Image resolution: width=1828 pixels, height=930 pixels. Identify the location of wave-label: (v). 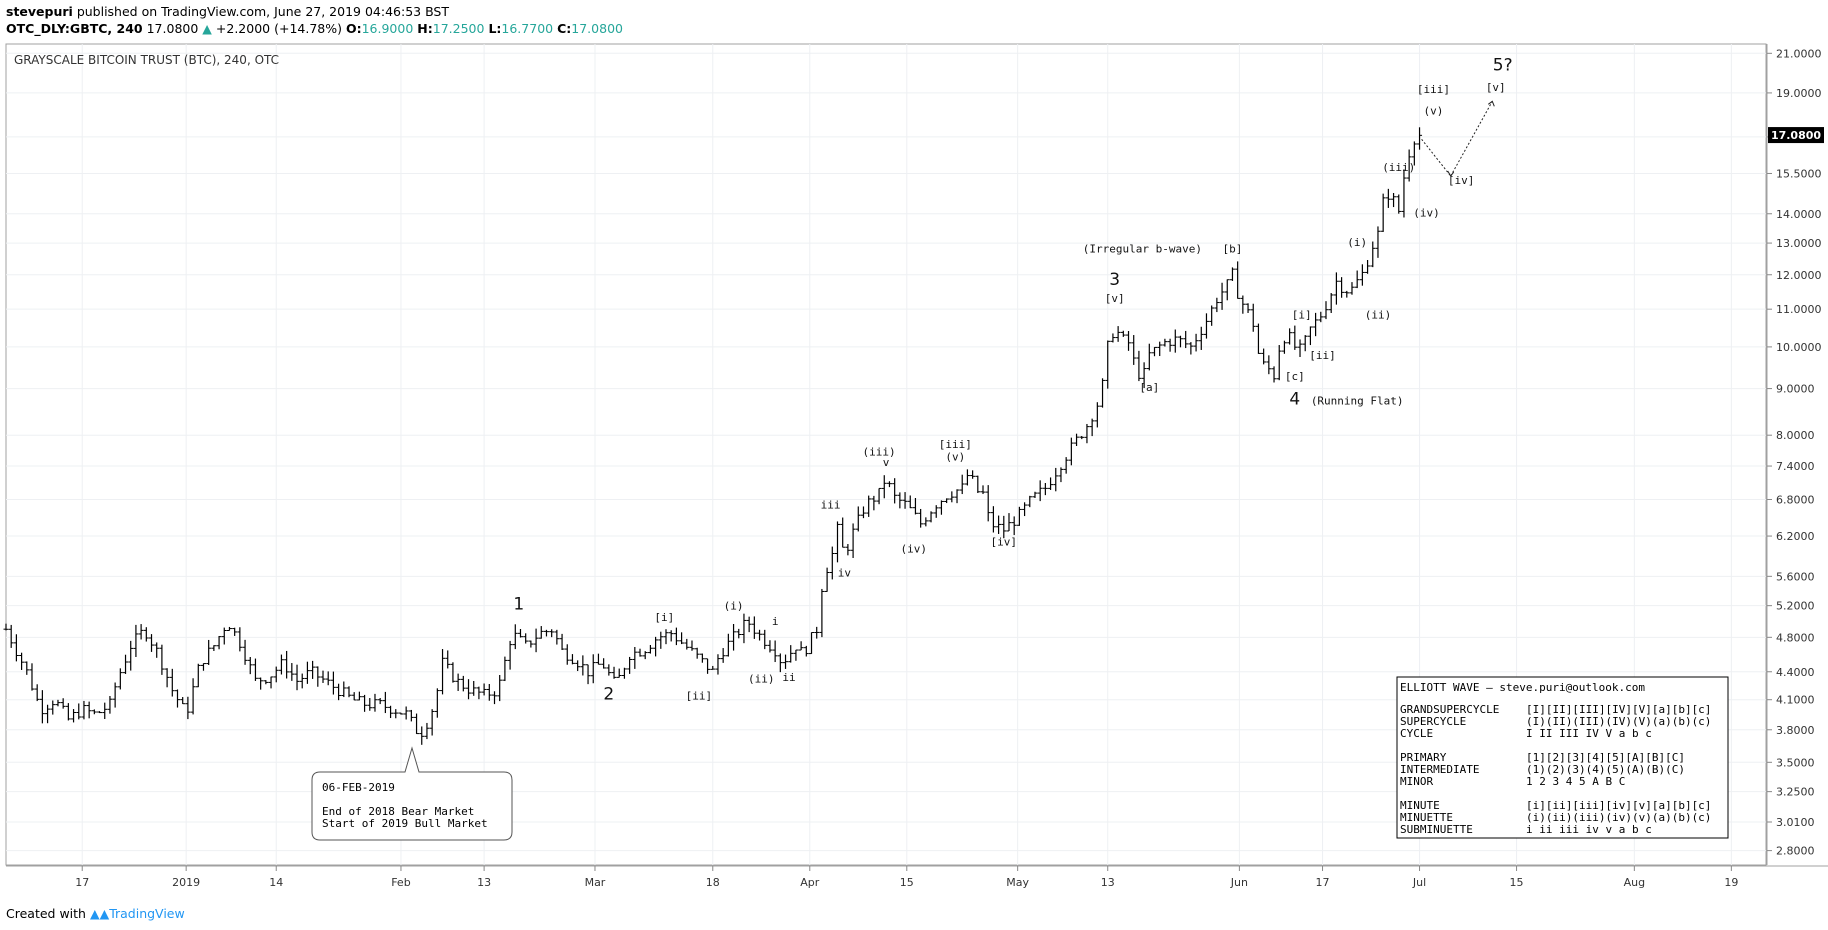
(1433, 110).